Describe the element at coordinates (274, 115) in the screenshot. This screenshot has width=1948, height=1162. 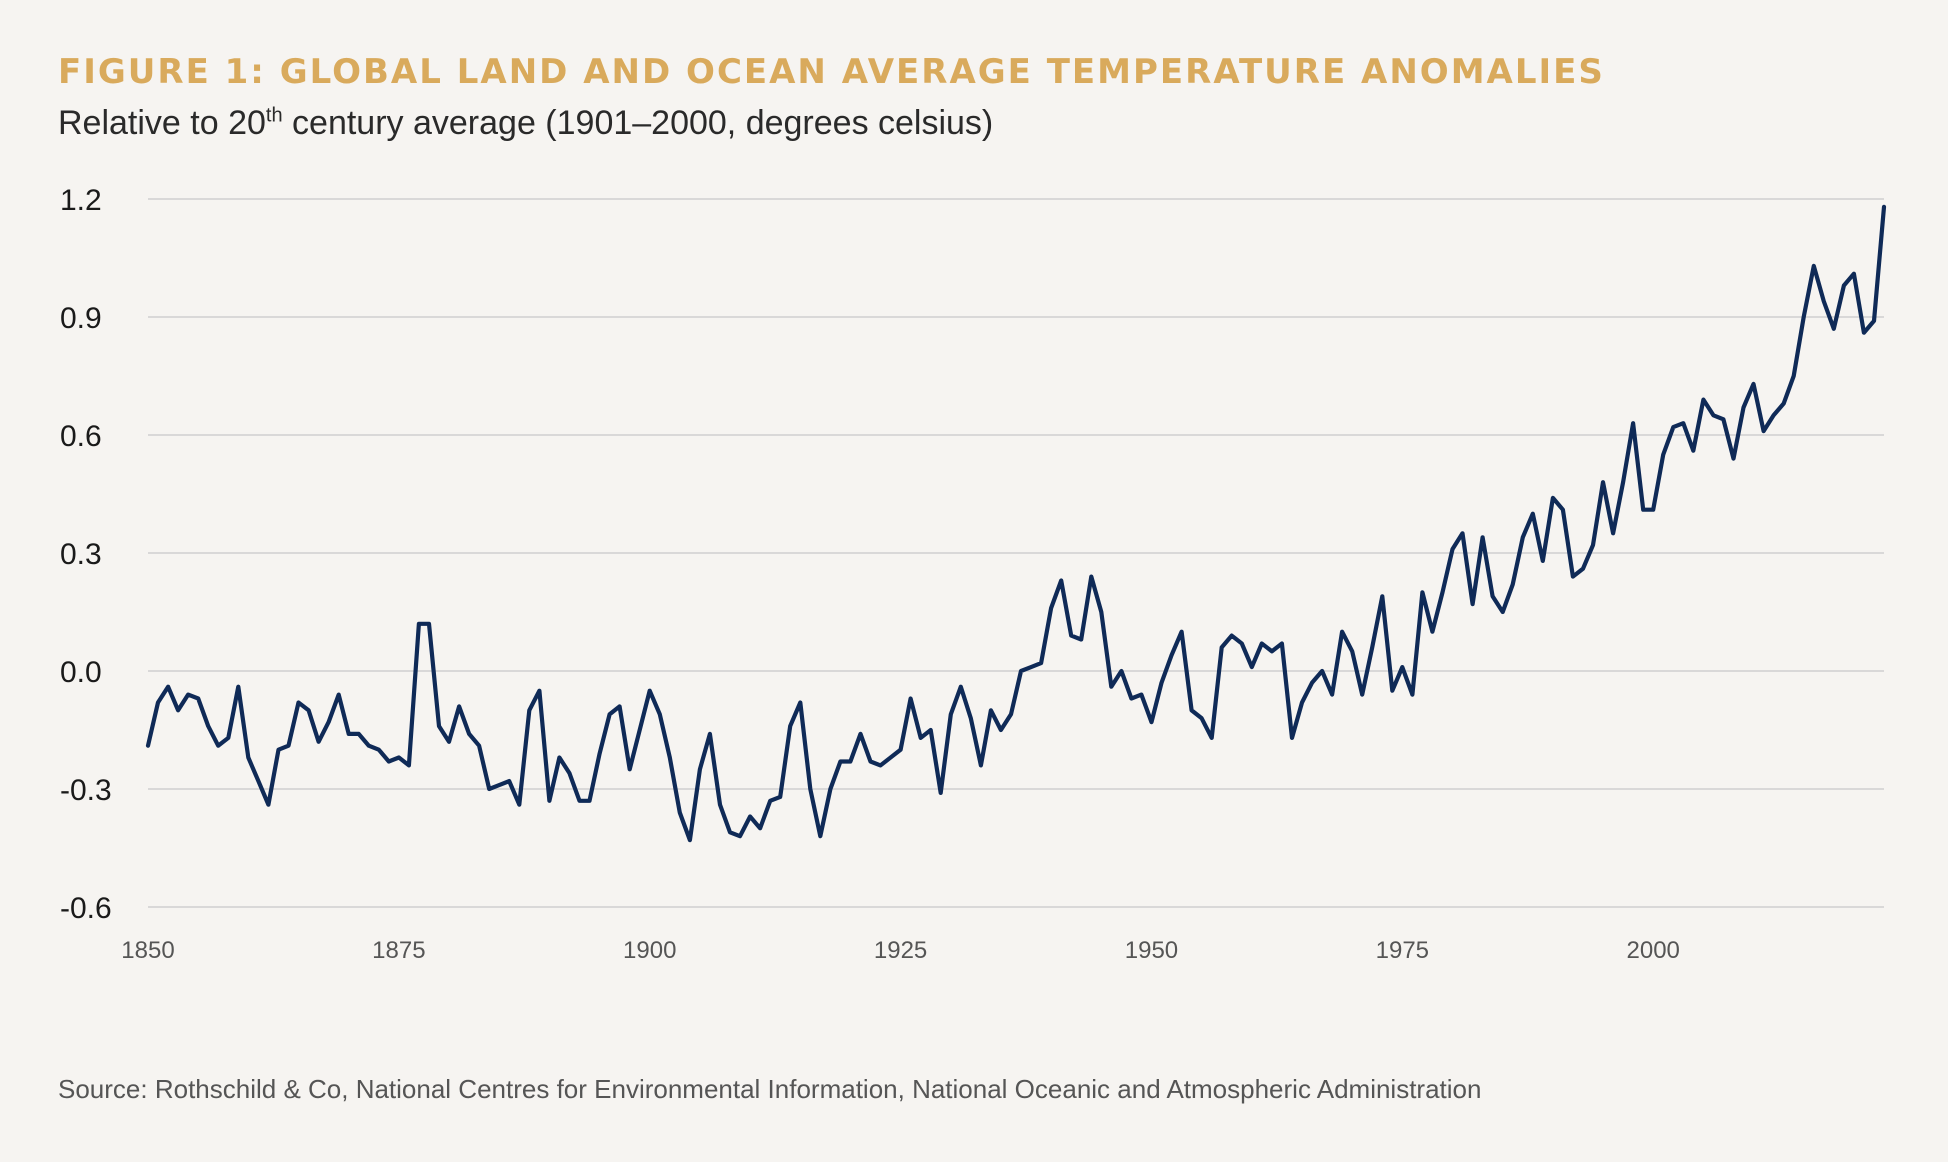
I see `subtitle-superscript: th` at that location.